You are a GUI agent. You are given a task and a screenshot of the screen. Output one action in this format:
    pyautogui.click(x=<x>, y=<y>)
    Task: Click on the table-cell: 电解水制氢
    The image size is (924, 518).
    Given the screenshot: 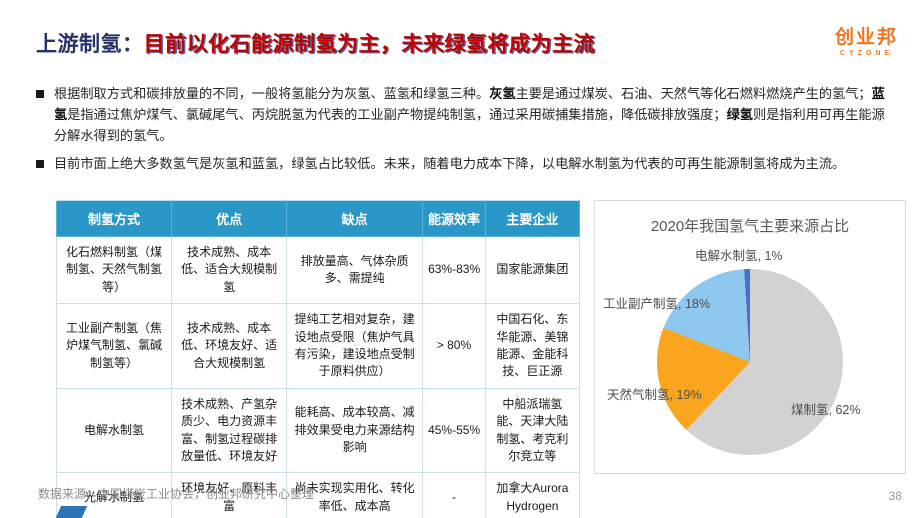 What is the action you would take?
    pyautogui.click(x=114, y=430)
    